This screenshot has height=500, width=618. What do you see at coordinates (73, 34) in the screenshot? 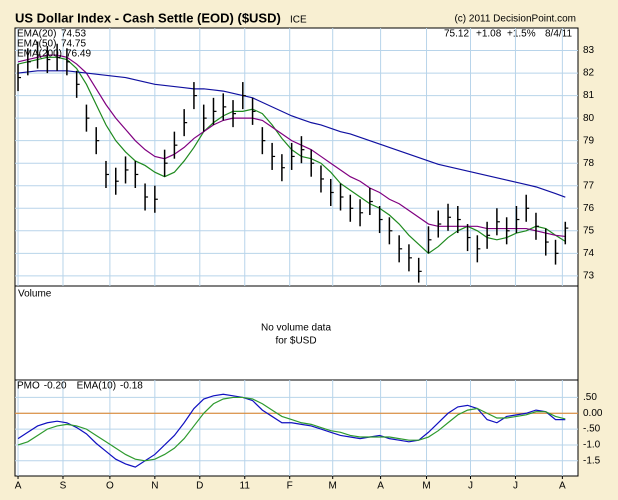
I see `legend-value: 74.53` at bounding box center [73, 34].